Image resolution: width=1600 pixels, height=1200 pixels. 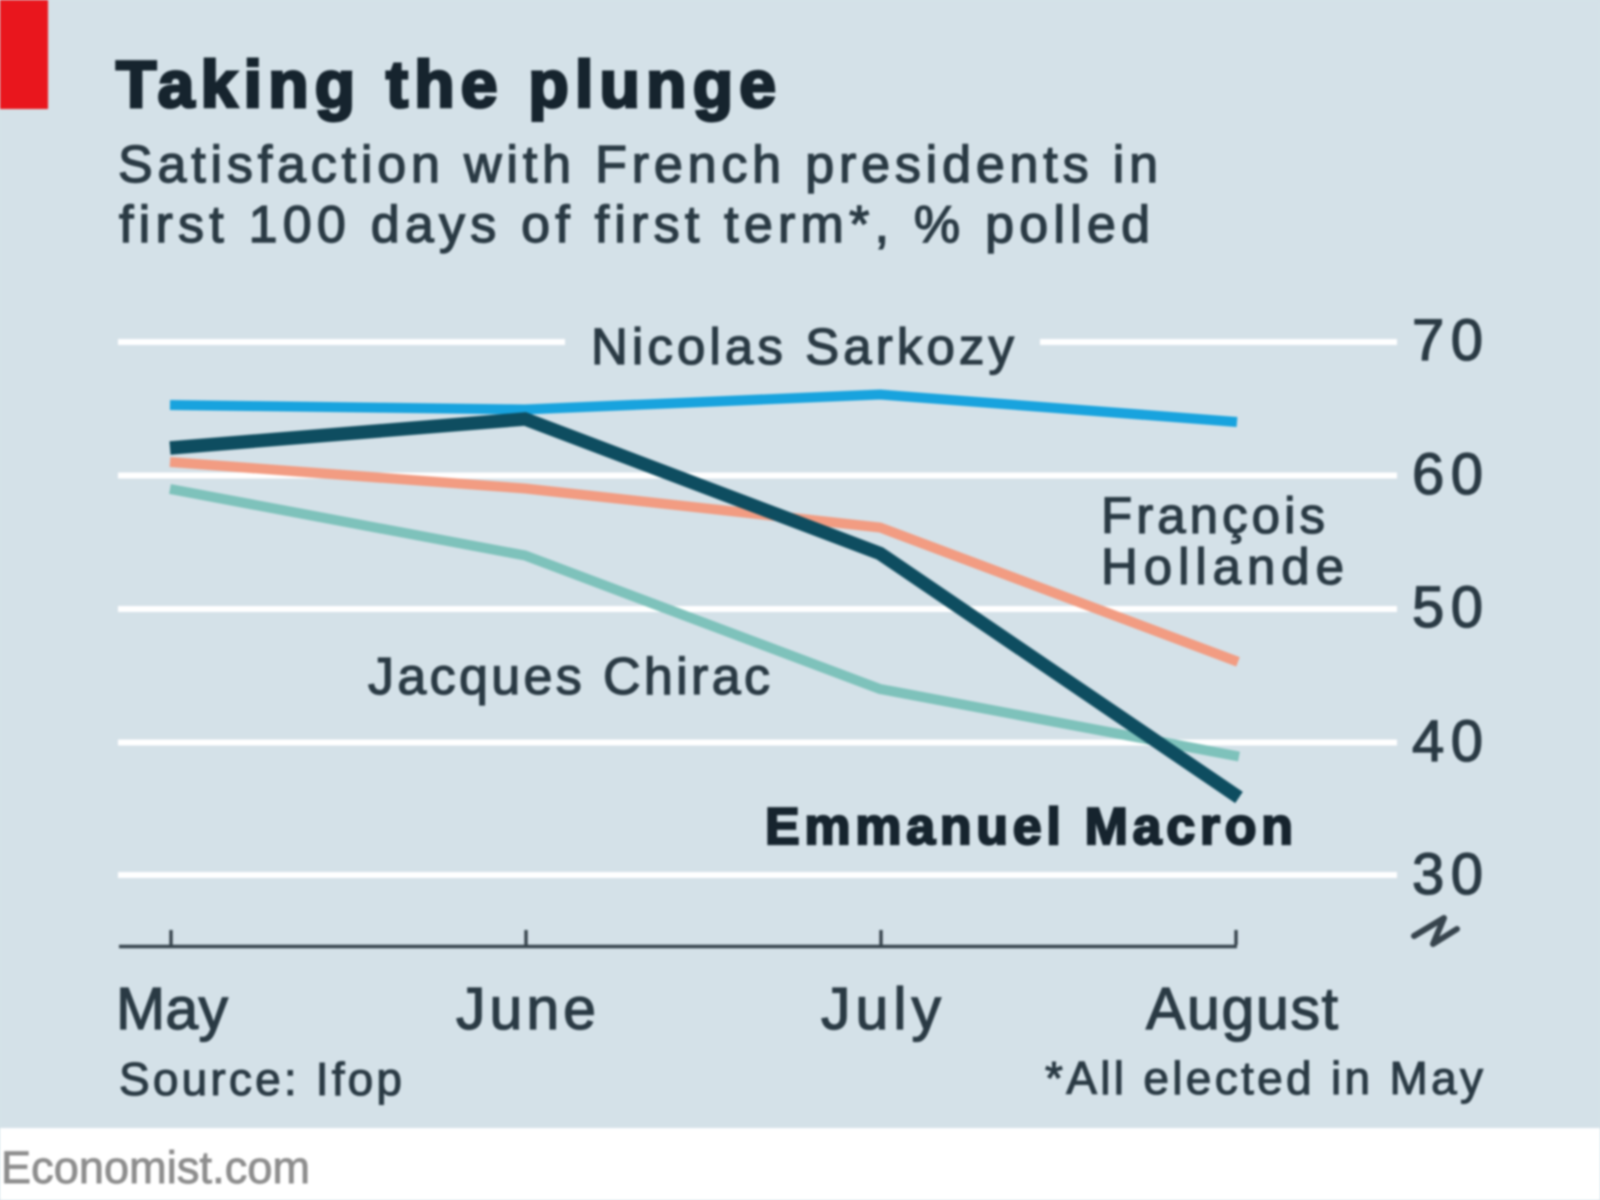 What do you see at coordinates (155, 1167) in the screenshot?
I see `svg-text: Economist.com` at bounding box center [155, 1167].